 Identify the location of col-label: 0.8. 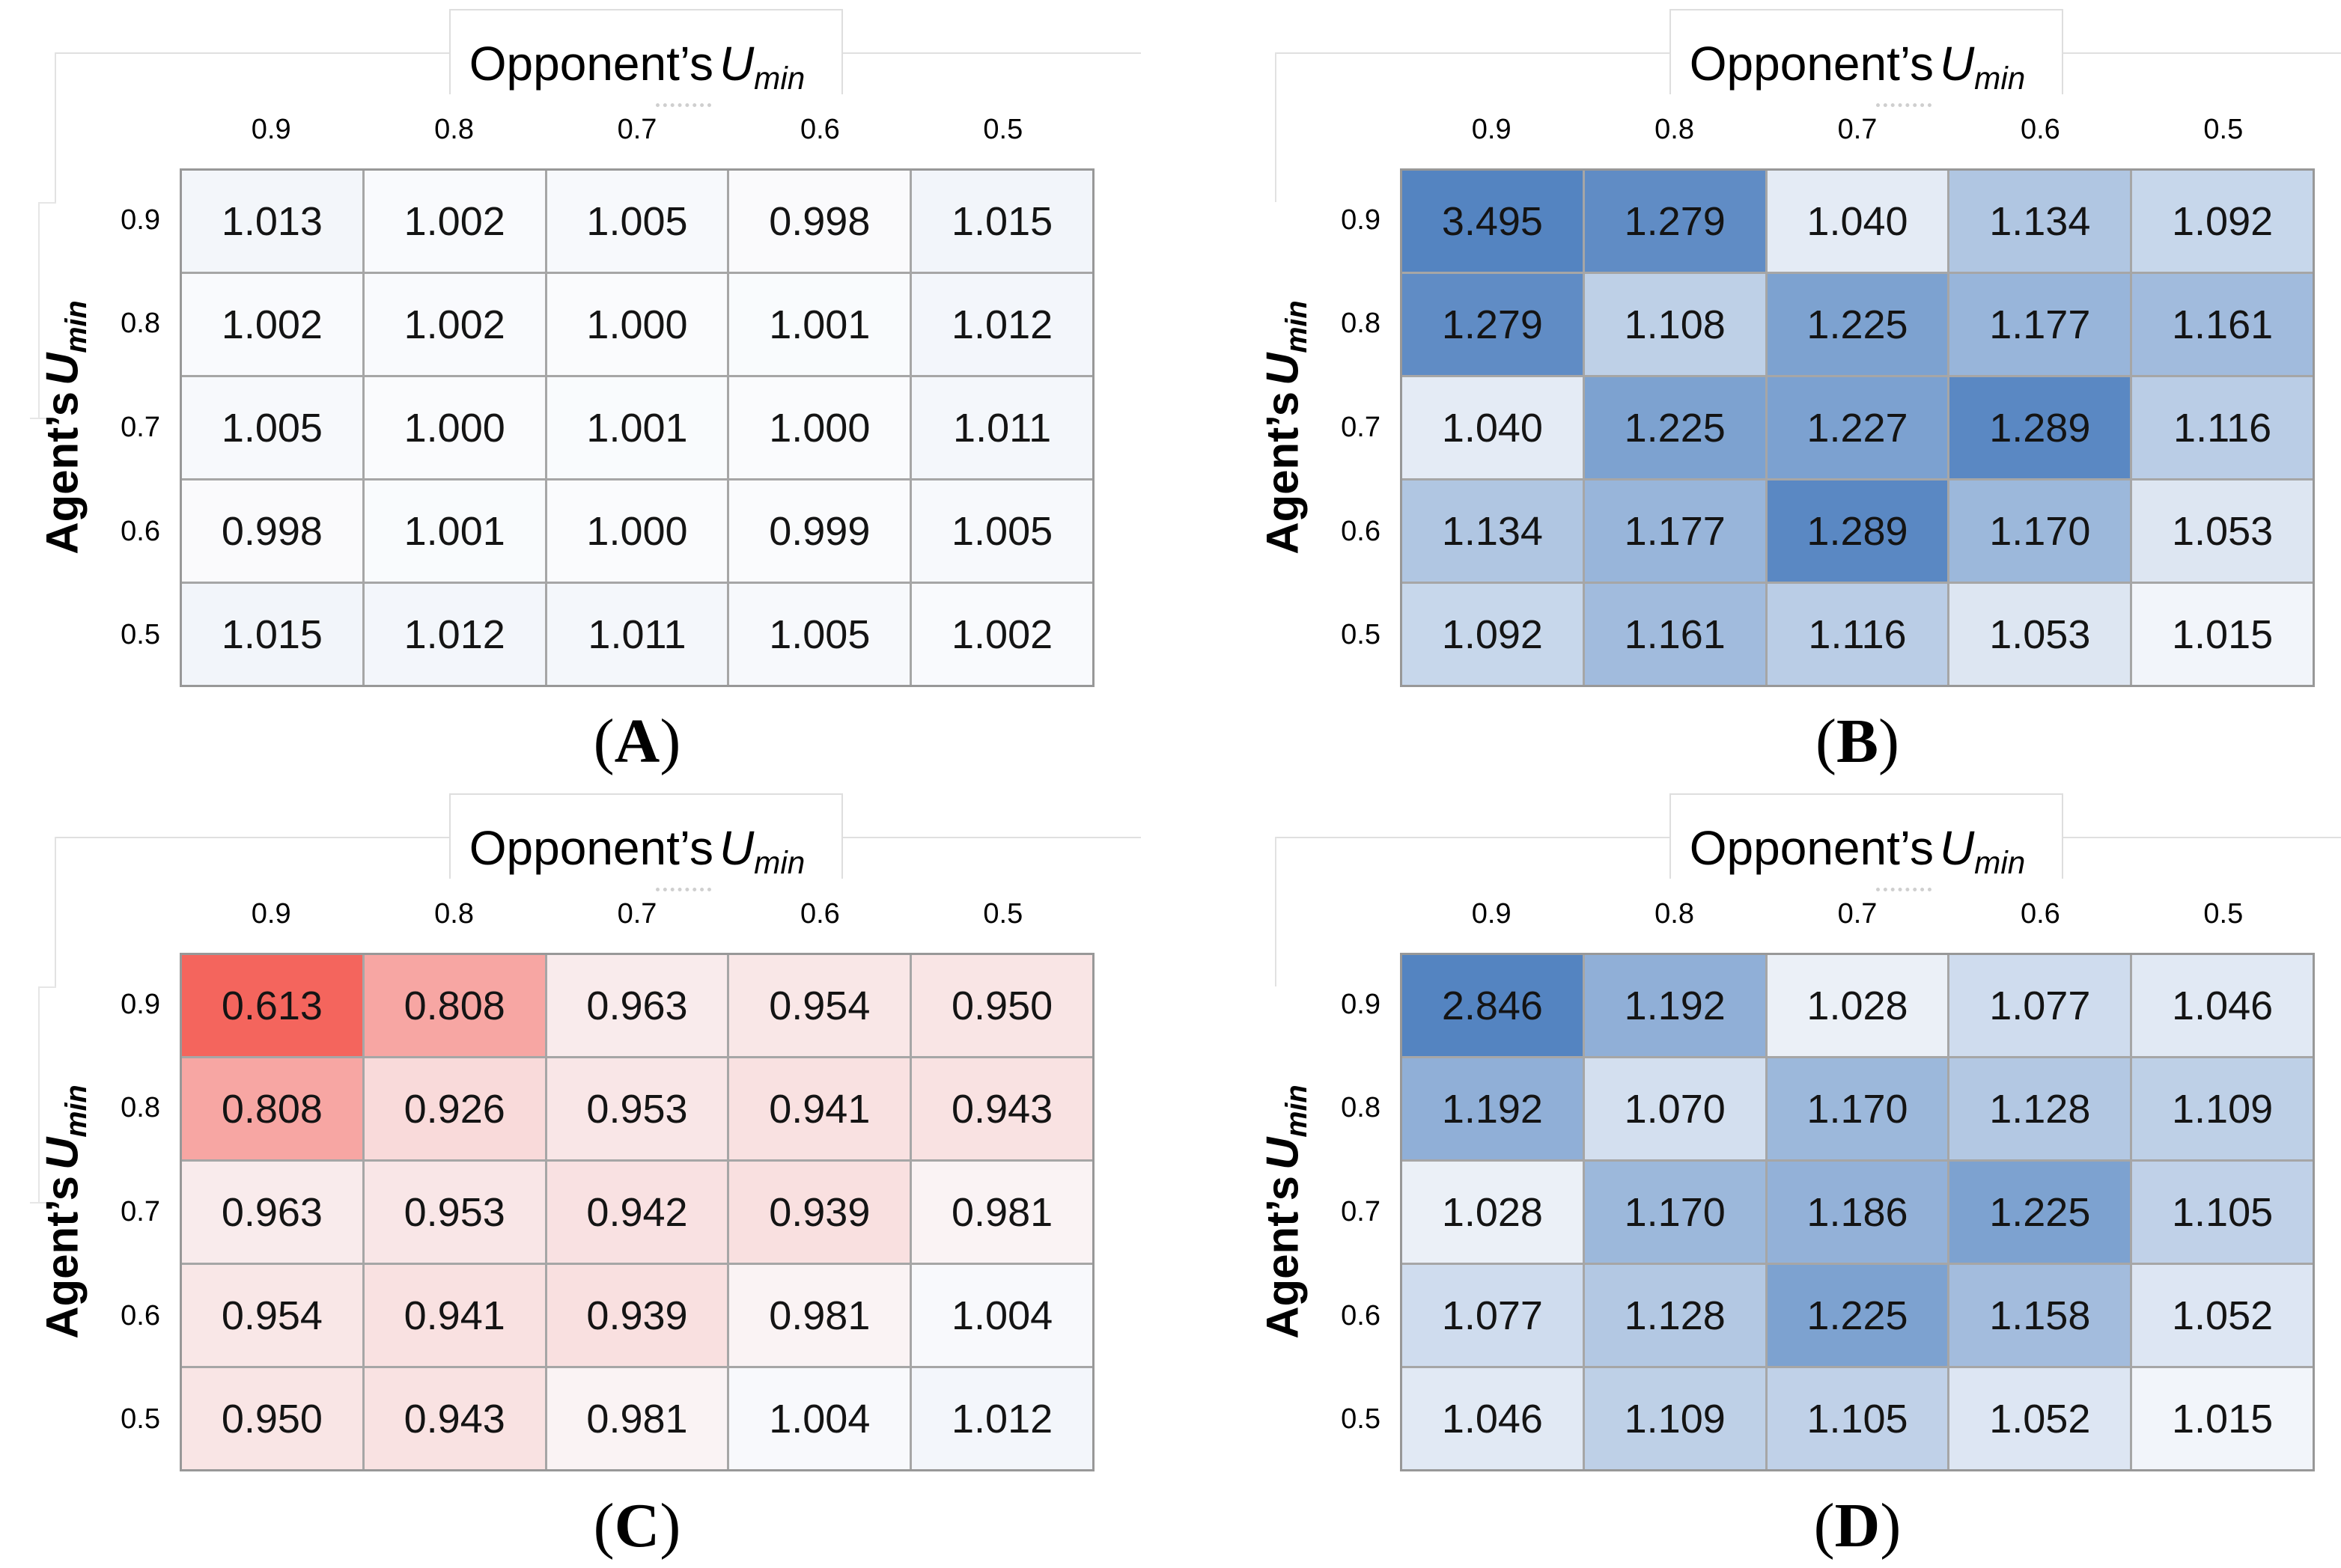
(1674, 129).